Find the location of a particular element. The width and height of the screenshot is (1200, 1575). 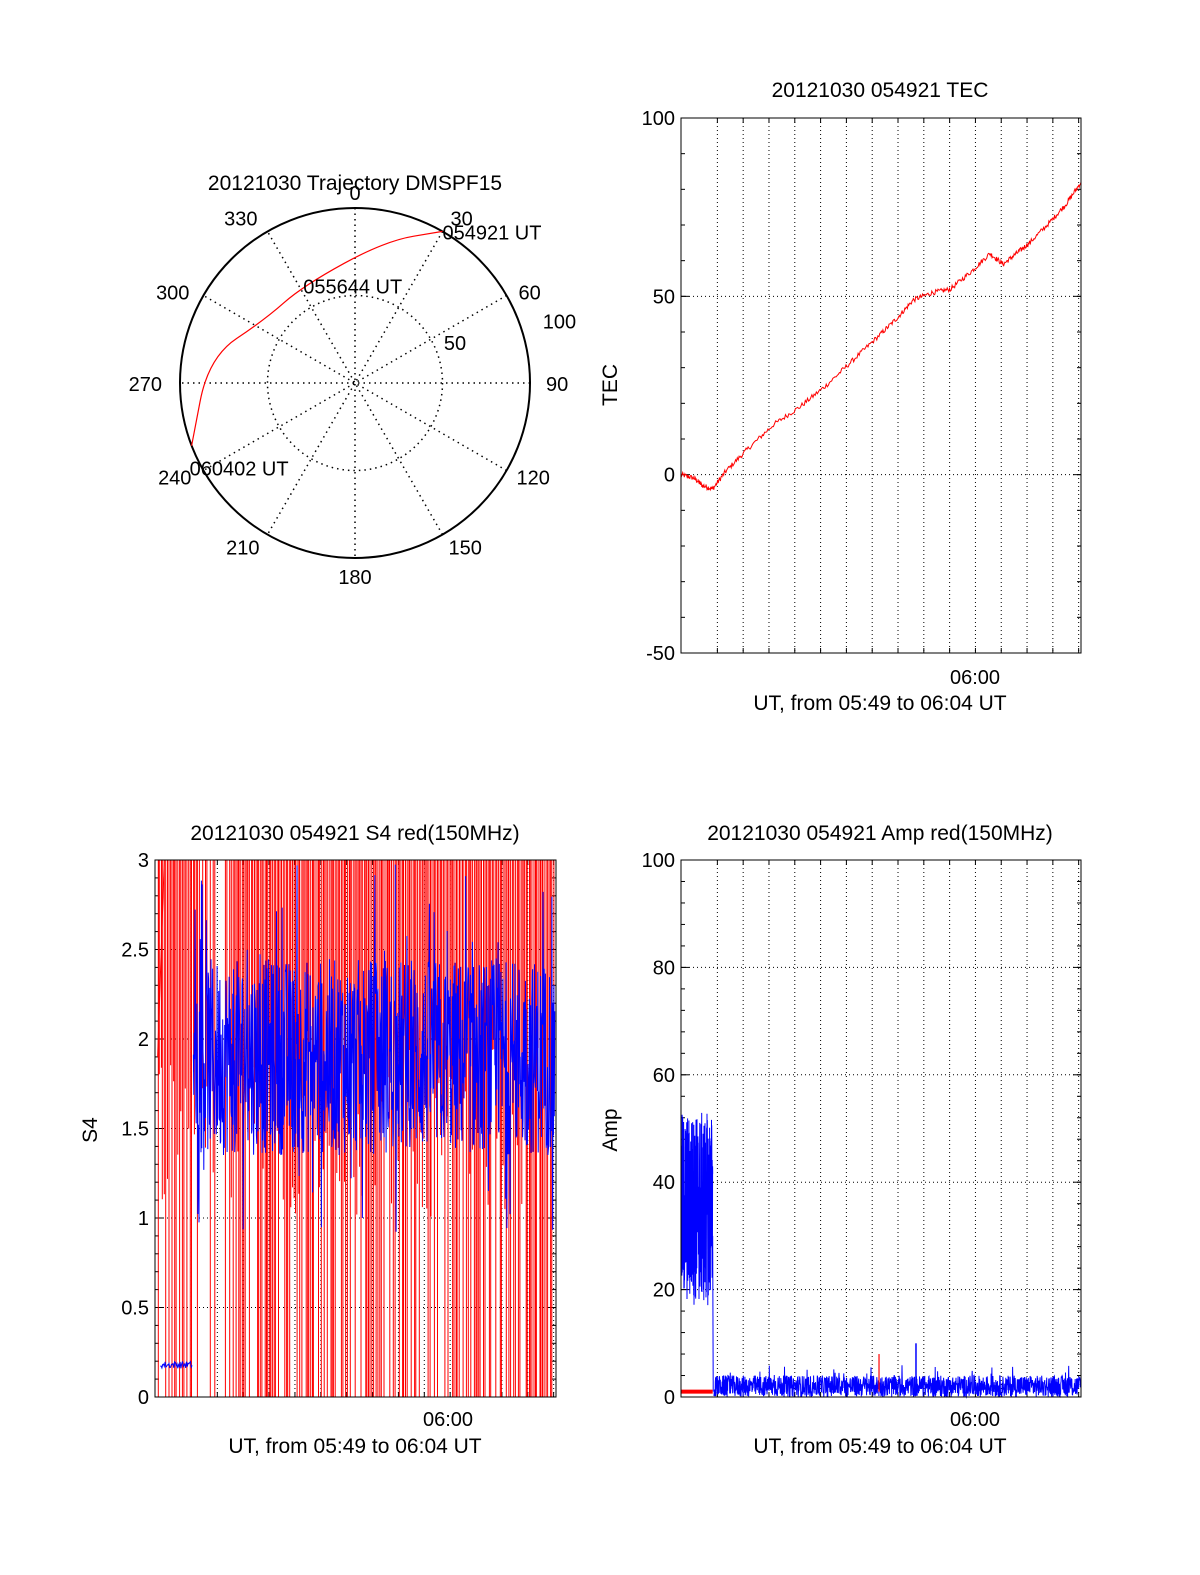

amp-data is located at coordinates (881, 1255).